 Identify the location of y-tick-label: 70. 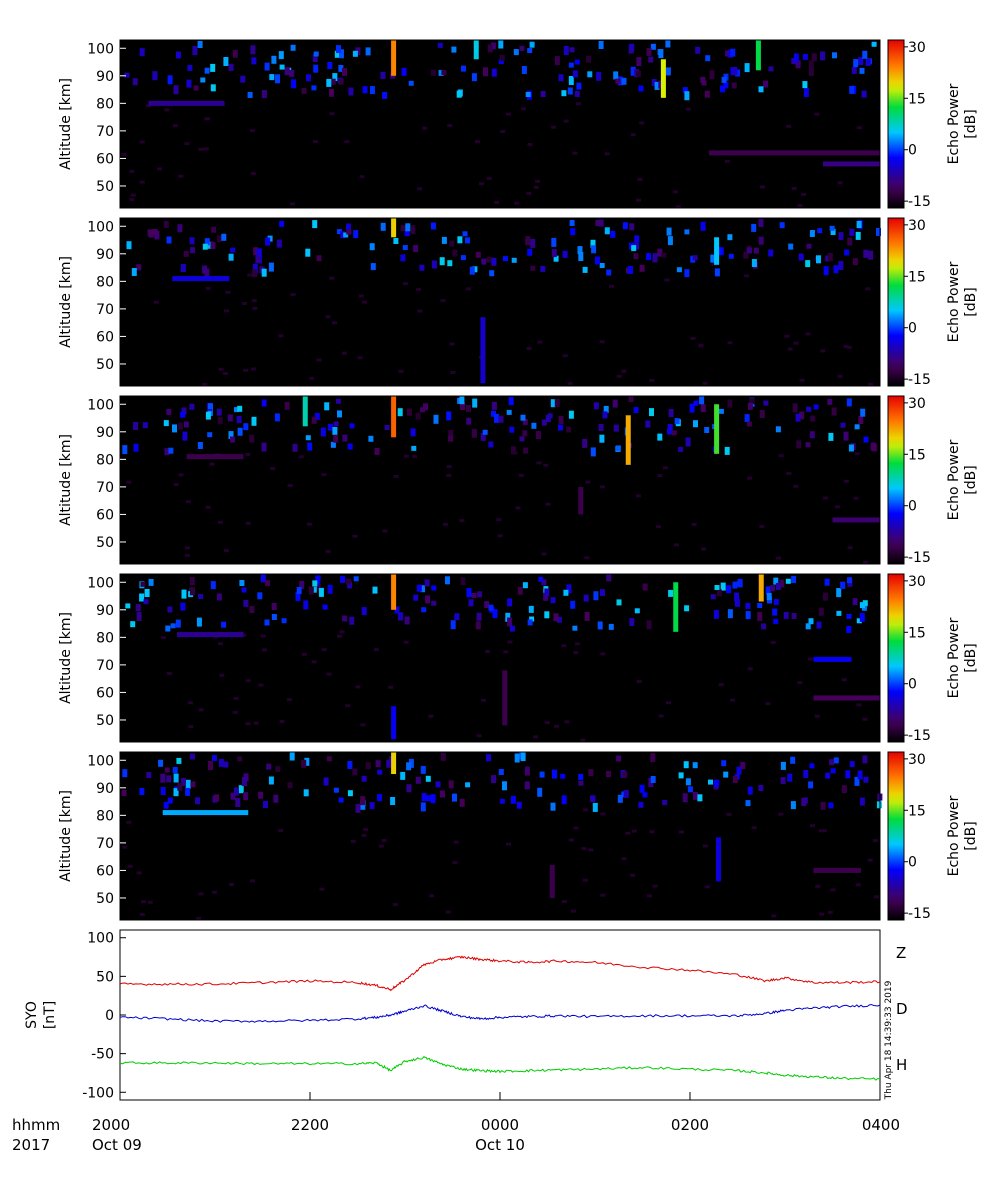
(105, 310).